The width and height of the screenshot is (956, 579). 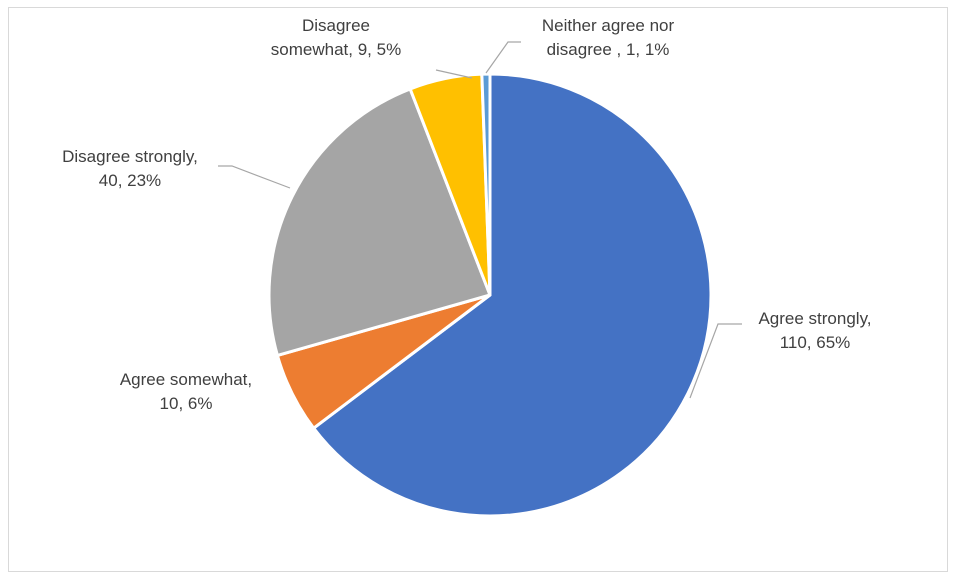 I want to click on data-label: Agree somewhat, 10, 6%, so click(x=186, y=391).